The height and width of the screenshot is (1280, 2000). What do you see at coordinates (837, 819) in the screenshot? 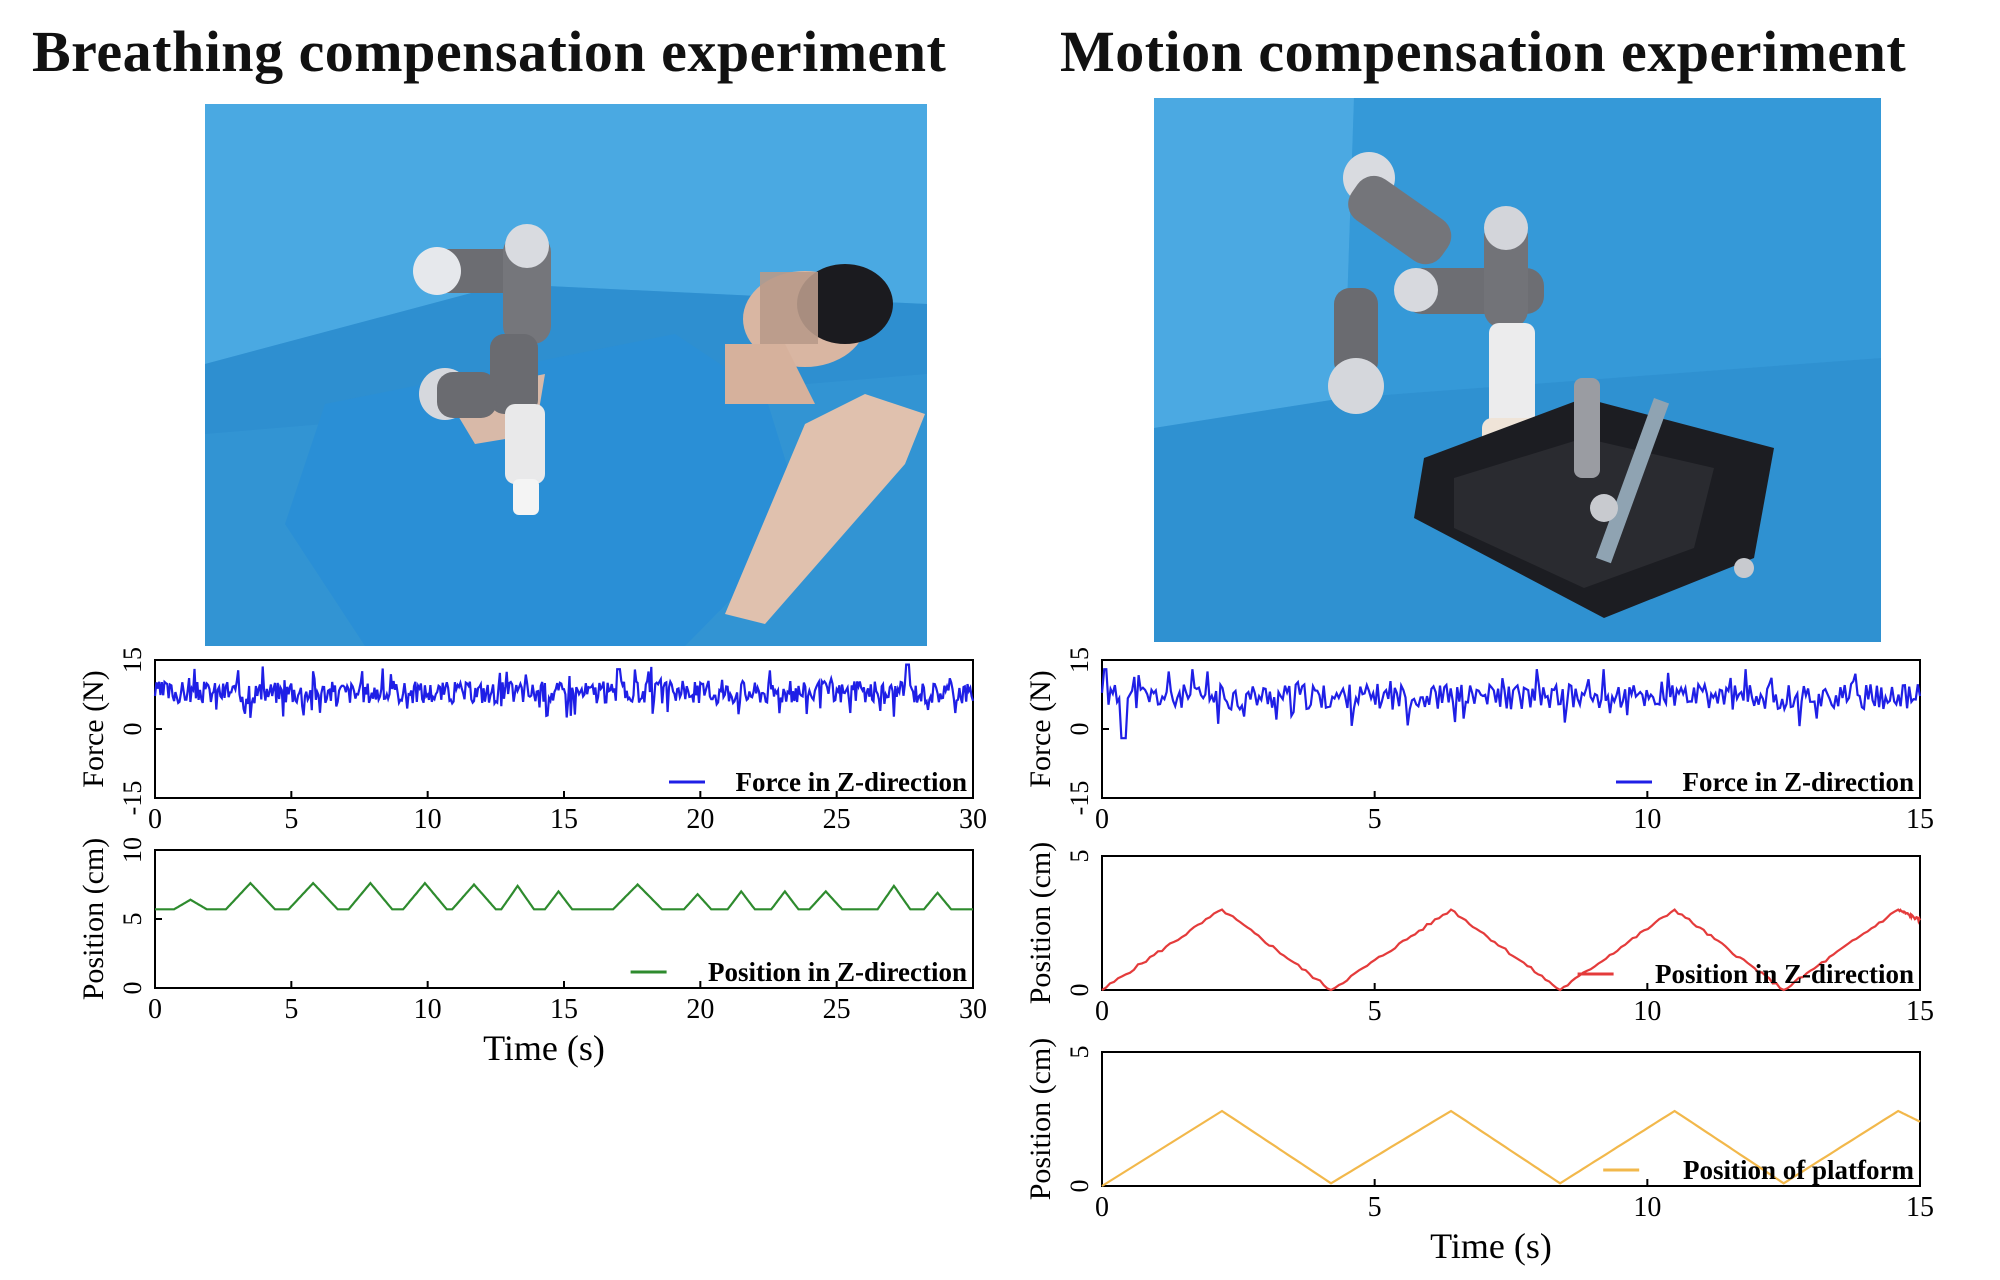
I see `left-force-xtick-label: 25` at bounding box center [837, 819].